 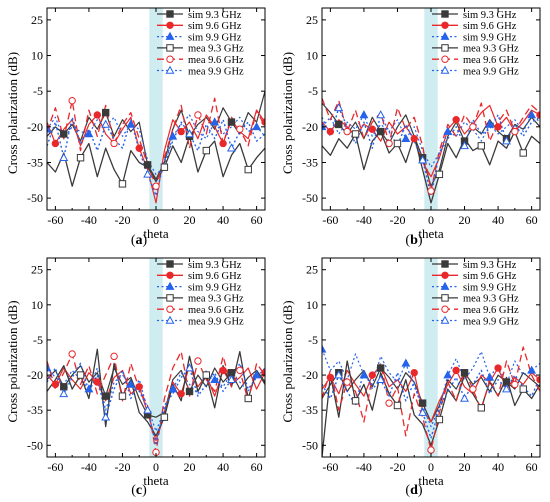 What do you see at coordinates (139, 240) in the screenshot?
I see `panel-caption: (a)` at bounding box center [139, 240].